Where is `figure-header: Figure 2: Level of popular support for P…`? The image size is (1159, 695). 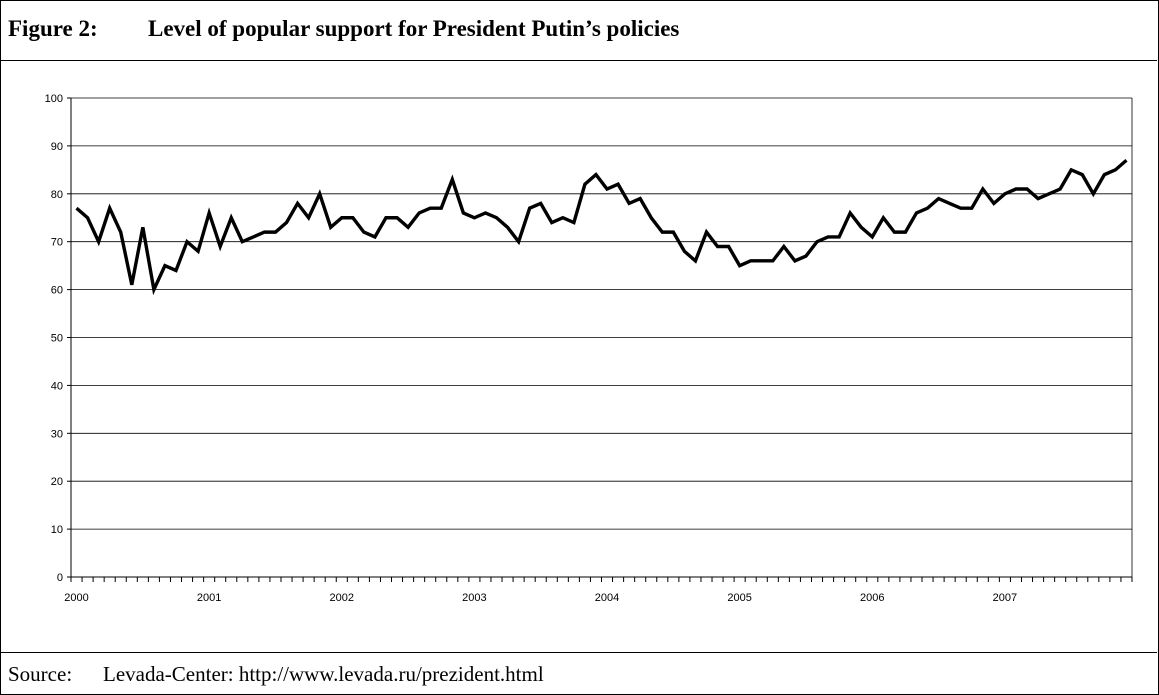 figure-header: Figure 2: Level of popular support for P… is located at coordinates (578, 30).